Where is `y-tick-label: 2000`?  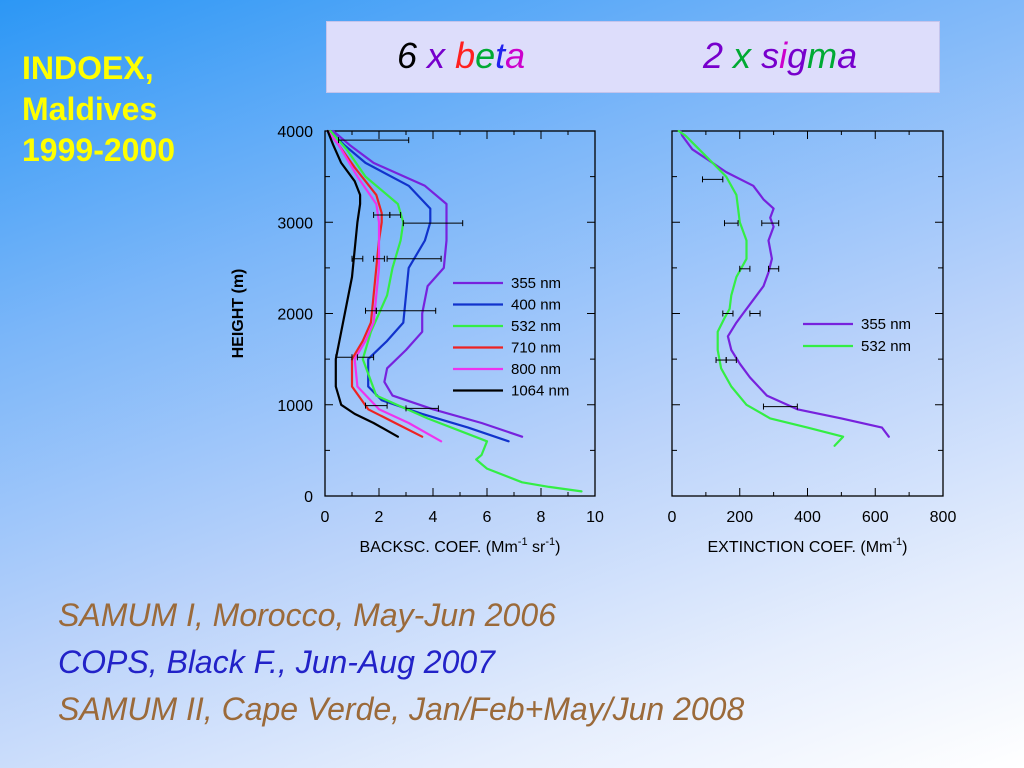 y-tick-label: 2000 is located at coordinates (295, 315).